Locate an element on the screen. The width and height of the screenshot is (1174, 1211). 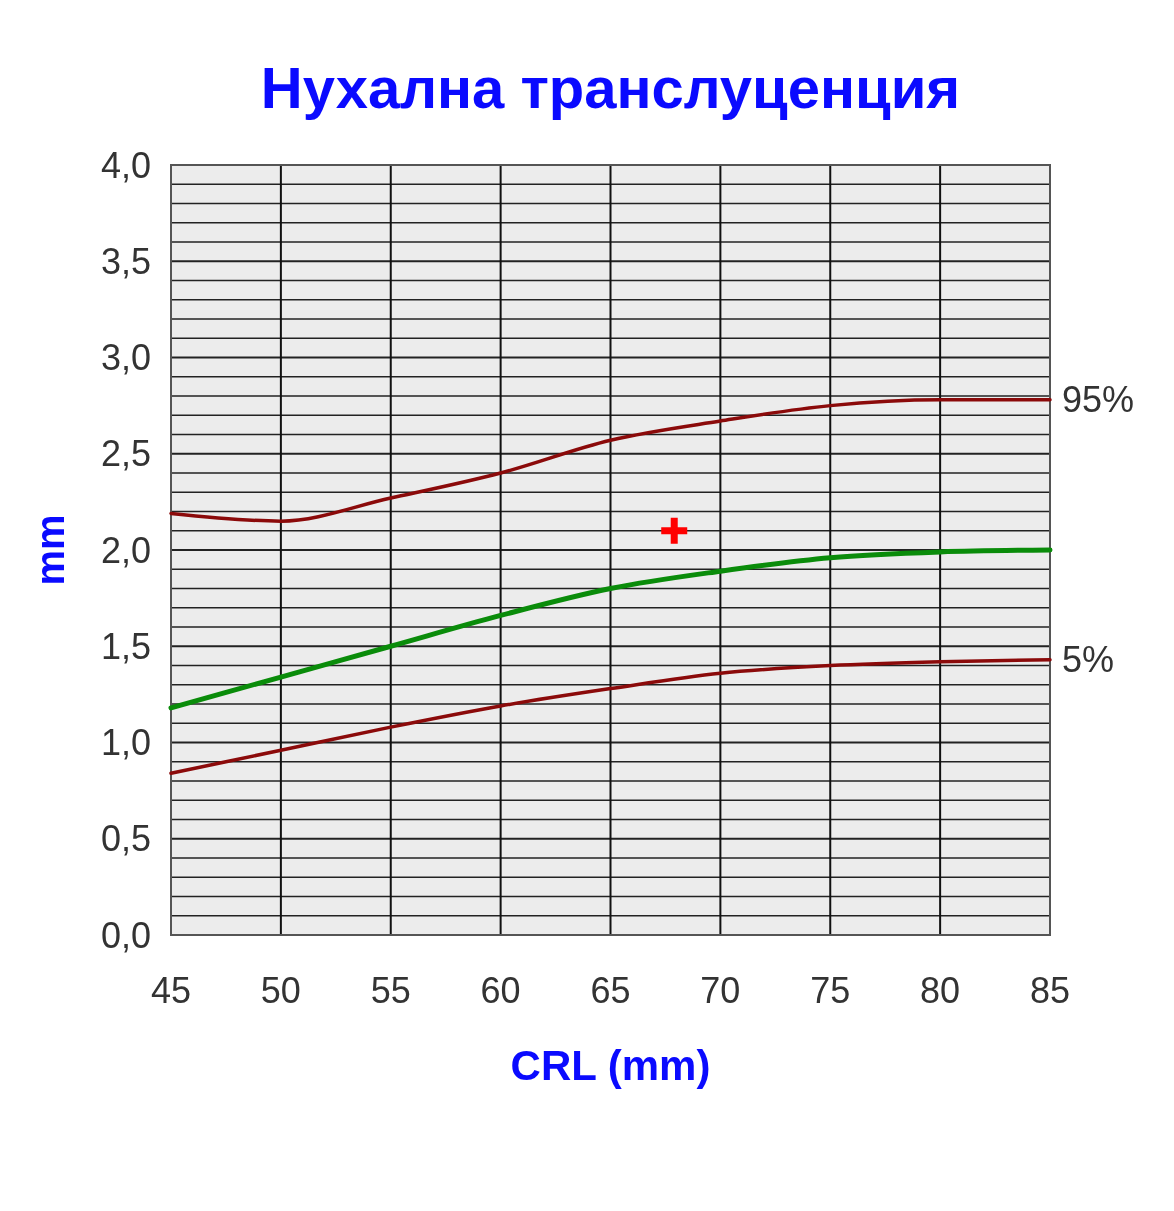
y-tick-label: 1,0 is located at coordinates (125, 743).